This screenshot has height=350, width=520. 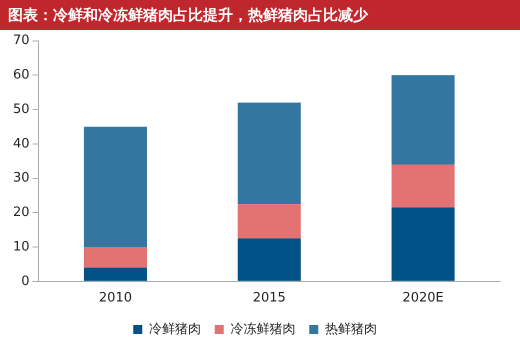 I want to click on x-tick-label: 2010, so click(x=115, y=298).